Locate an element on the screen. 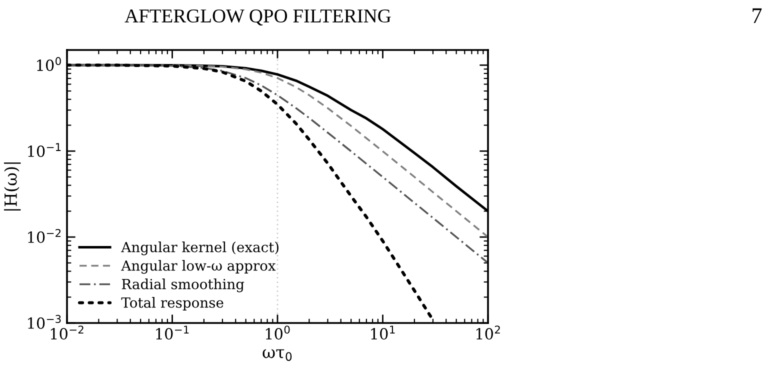 This screenshot has height=392, width=770. y-tick-label: 10$^{−1}$ is located at coordinates (44, 150).